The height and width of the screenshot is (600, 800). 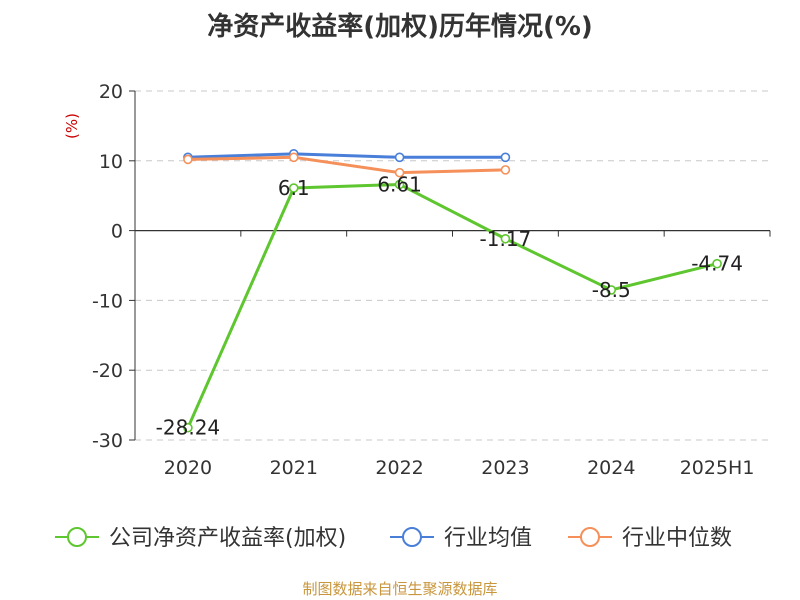 What do you see at coordinates (400, 589) in the screenshot?
I see `source-note: 制图数据来自恒生聚源数据库` at bounding box center [400, 589].